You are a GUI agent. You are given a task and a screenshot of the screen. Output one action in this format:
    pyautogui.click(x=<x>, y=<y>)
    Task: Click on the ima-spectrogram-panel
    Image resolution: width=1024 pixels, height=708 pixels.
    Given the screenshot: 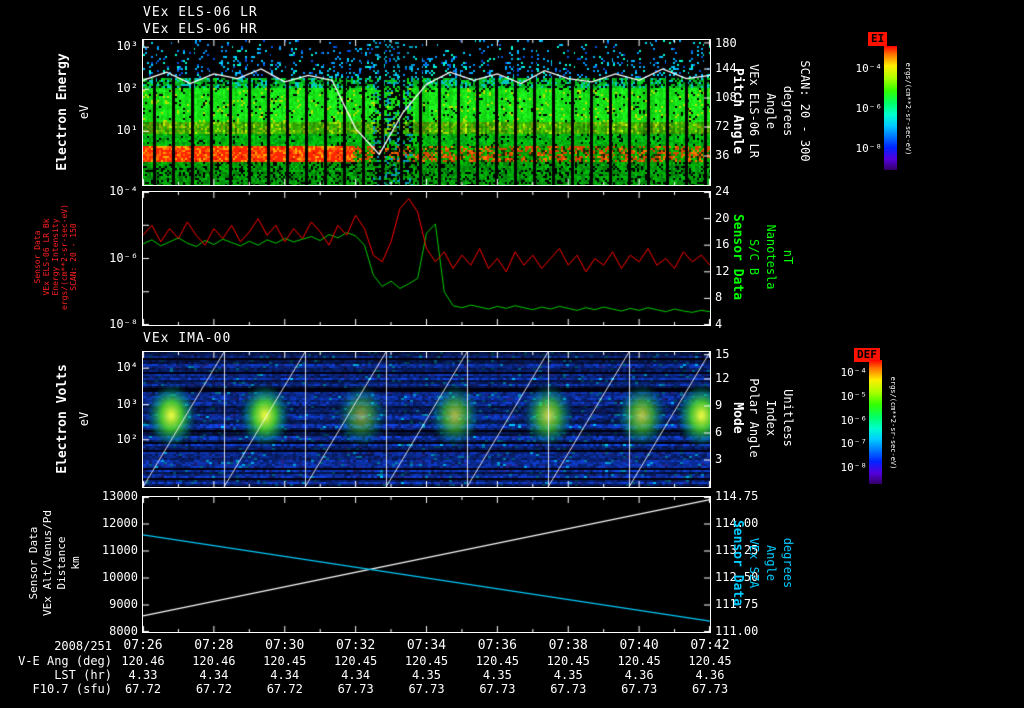 What is the action you would take?
    pyautogui.click(x=426, y=419)
    